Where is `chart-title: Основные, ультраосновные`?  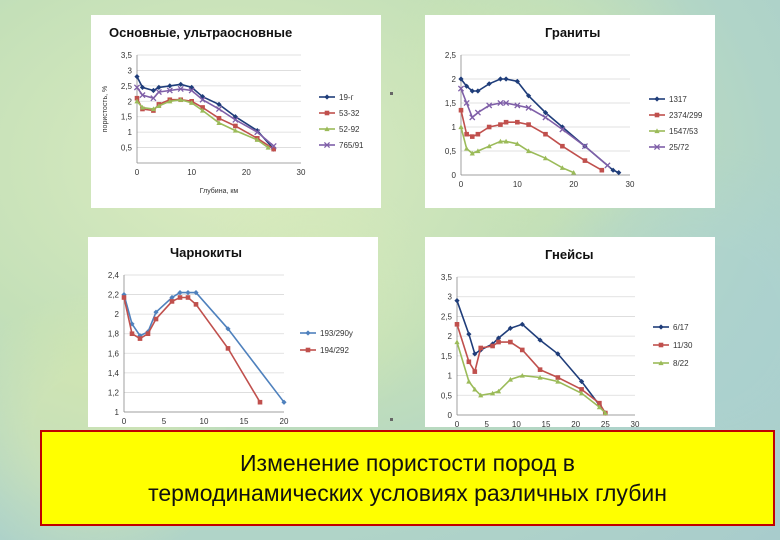 chart-title: Основные, ультраосновные is located at coordinates (200, 32).